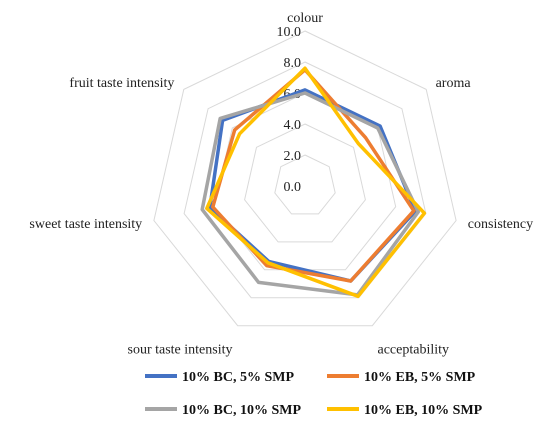  Describe the element at coordinates (454, 83) in the screenshot. I see `axis-label: aroma` at that location.